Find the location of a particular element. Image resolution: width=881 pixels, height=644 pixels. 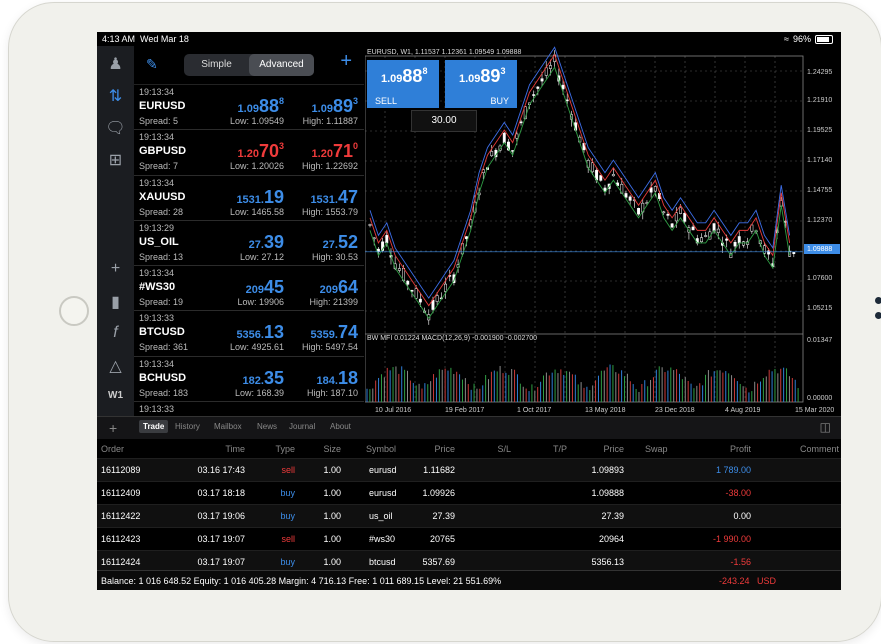

column-header: Profit is located at coordinates (740, 449).